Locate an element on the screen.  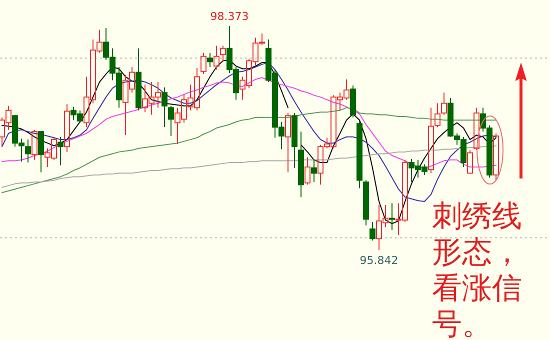
annotation: 98.373 is located at coordinates (229, 16).